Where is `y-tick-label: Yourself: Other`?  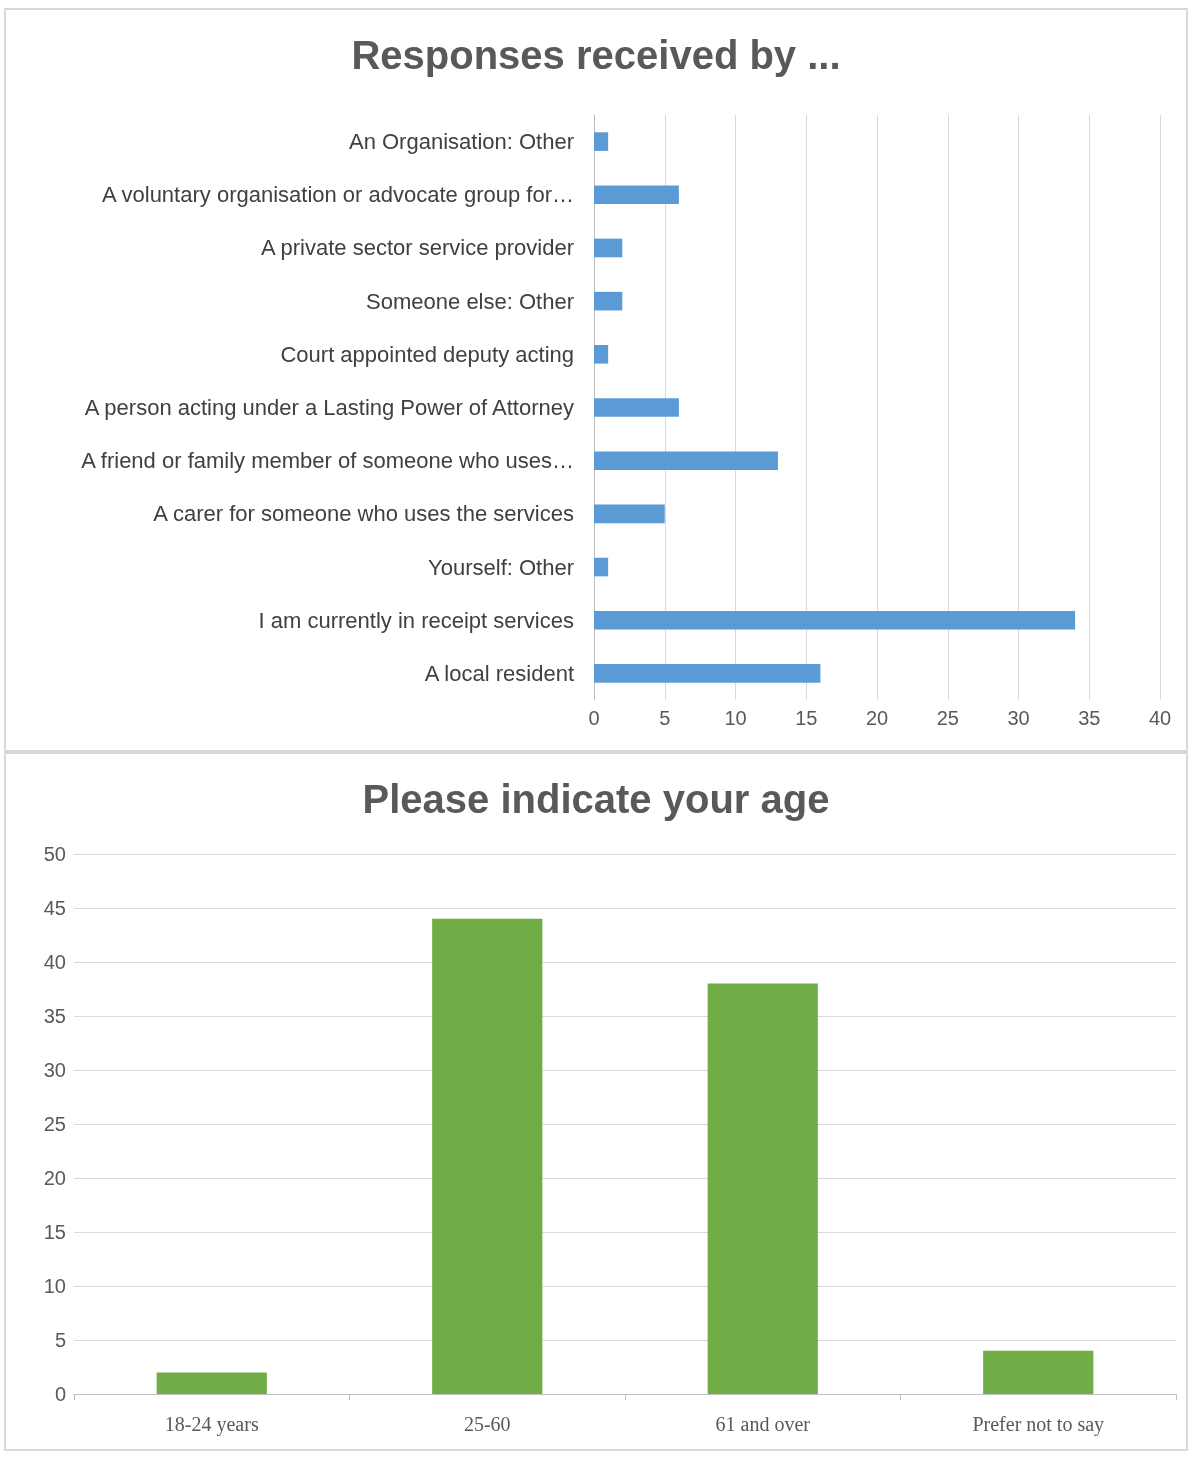
y-tick-label: Yourself: Other is located at coordinates (501, 567).